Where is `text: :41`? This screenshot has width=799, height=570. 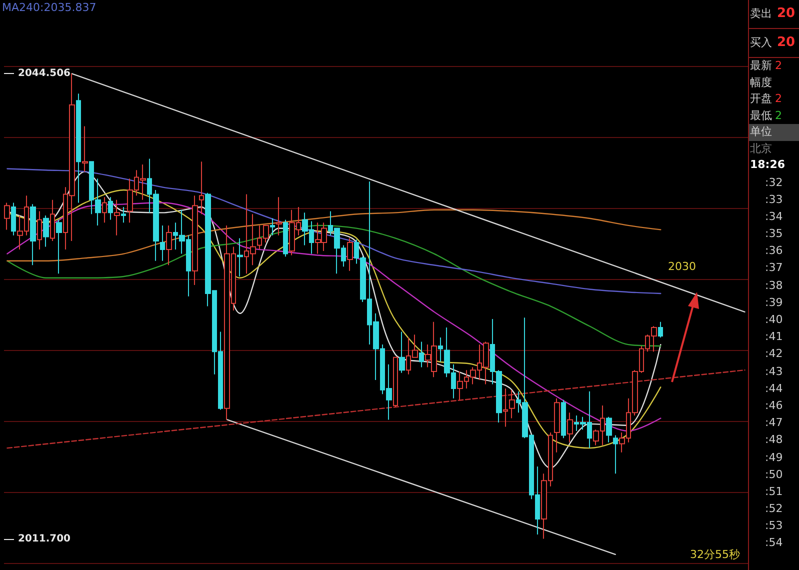 text: :41 is located at coordinates (774, 337).